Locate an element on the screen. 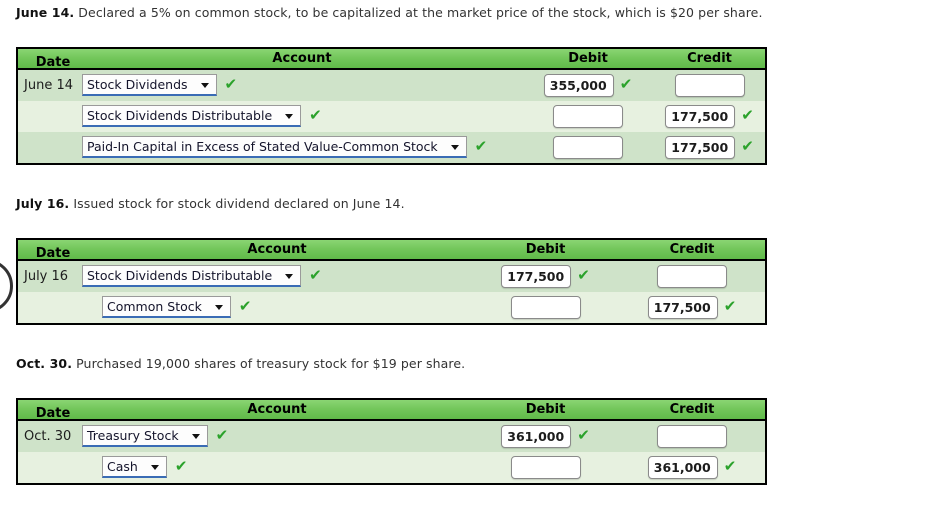 Image resolution: width=944 pixels, height=509 pixels. journal-row: June 14 Stock Dividends ✔ ✔ is located at coordinates (391, 85).